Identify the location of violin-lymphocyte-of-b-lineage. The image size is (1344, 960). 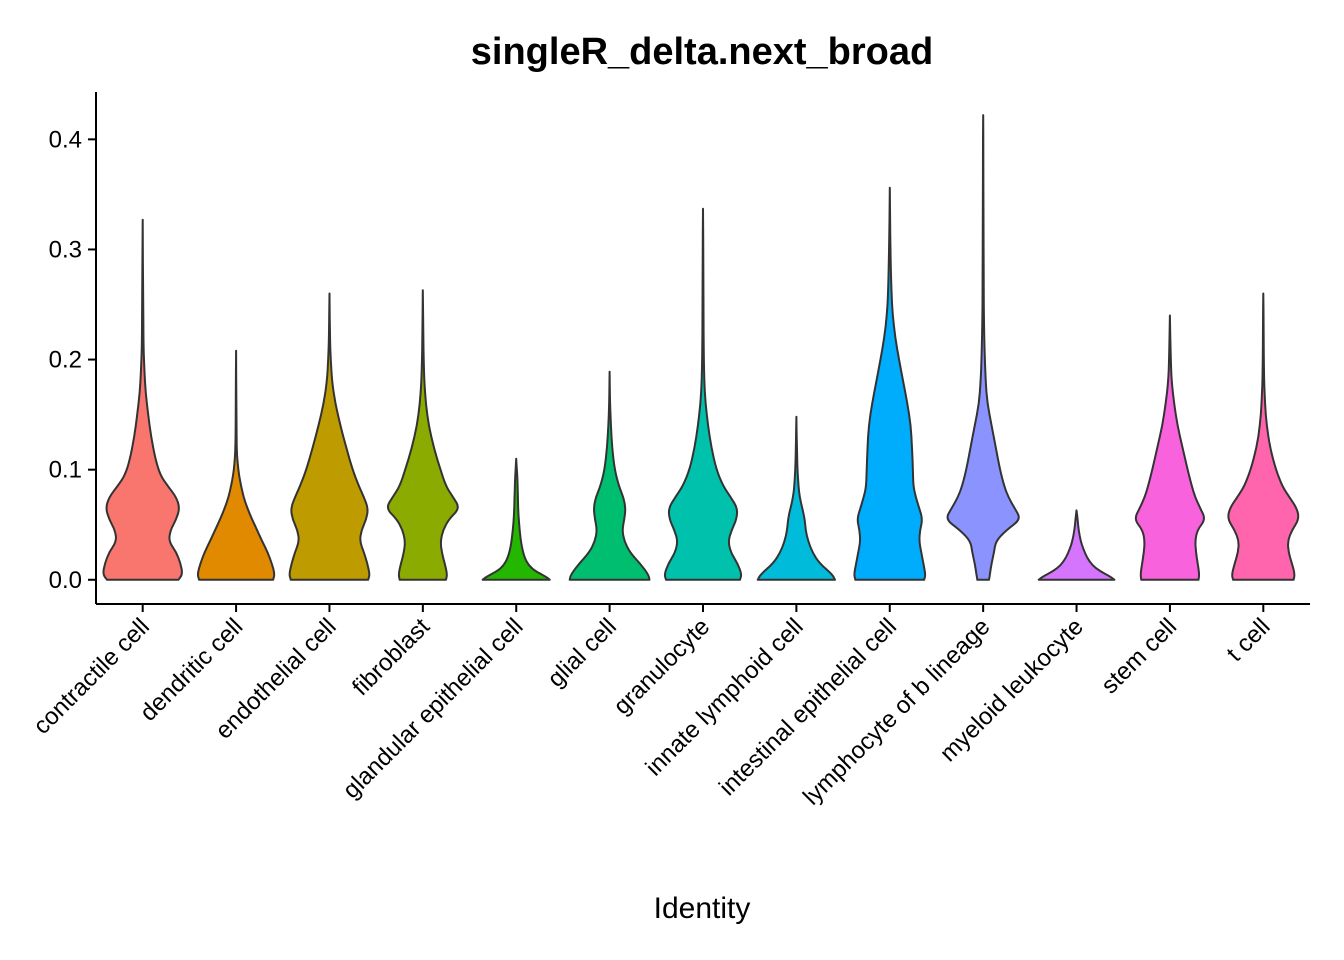
(983, 347).